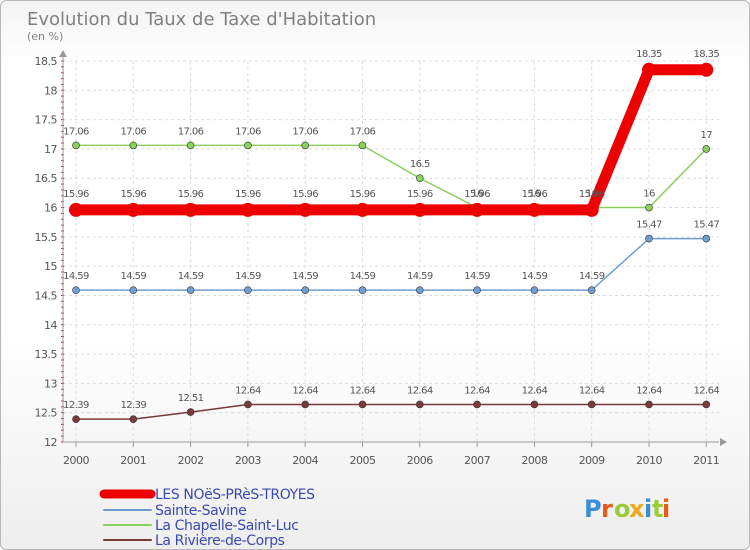 The image size is (750, 550). I want to click on chart-title: Evolution du Taux de Taxe d'Habitation, so click(201, 19).